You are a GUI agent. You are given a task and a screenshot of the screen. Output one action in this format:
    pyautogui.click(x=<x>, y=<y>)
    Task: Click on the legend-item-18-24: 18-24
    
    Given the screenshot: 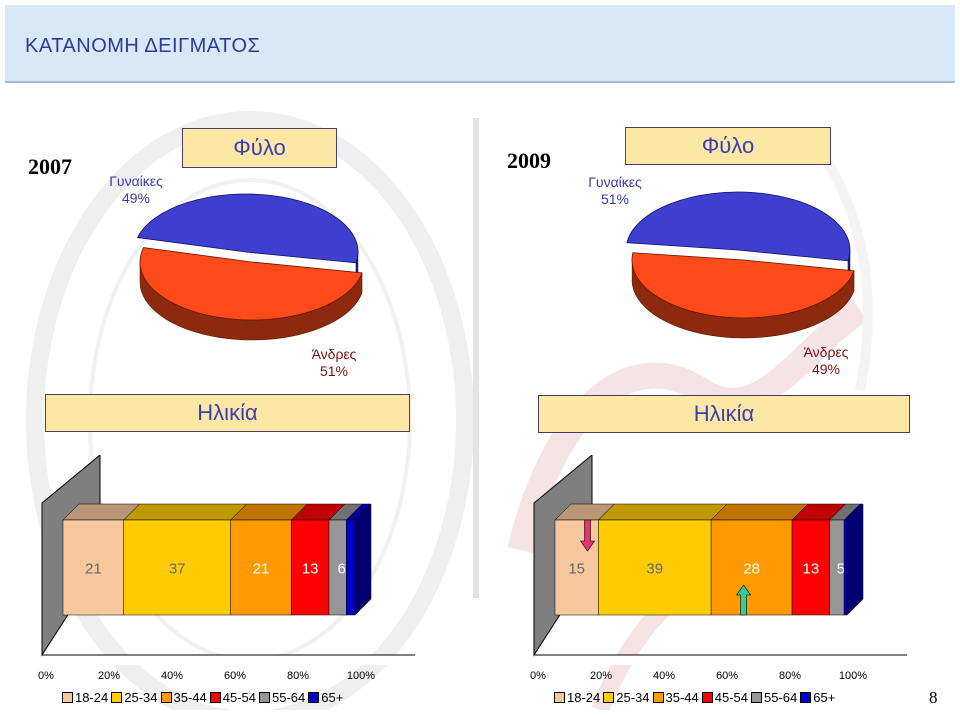 What is the action you would take?
    pyautogui.click(x=577, y=697)
    